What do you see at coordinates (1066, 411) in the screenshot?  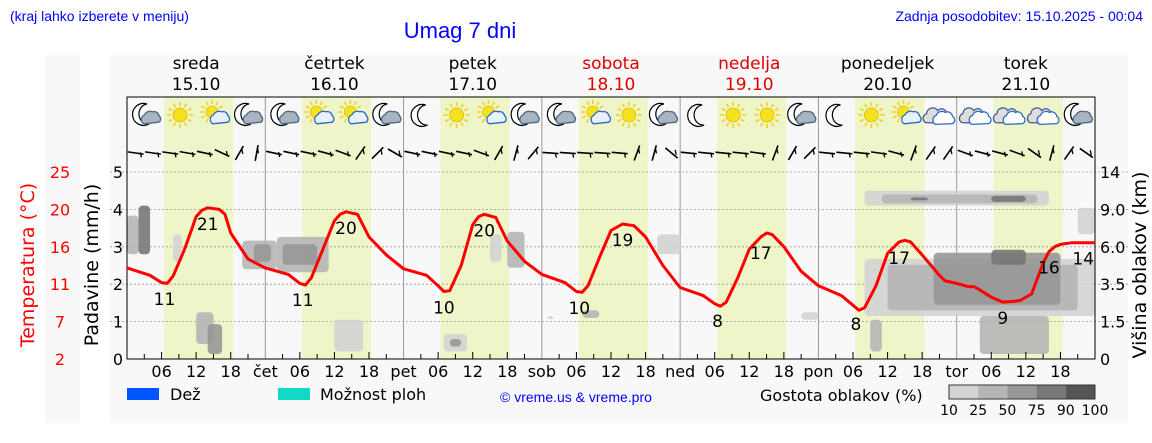 I see `cloud-density-tick-label: 90` at bounding box center [1066, 411].